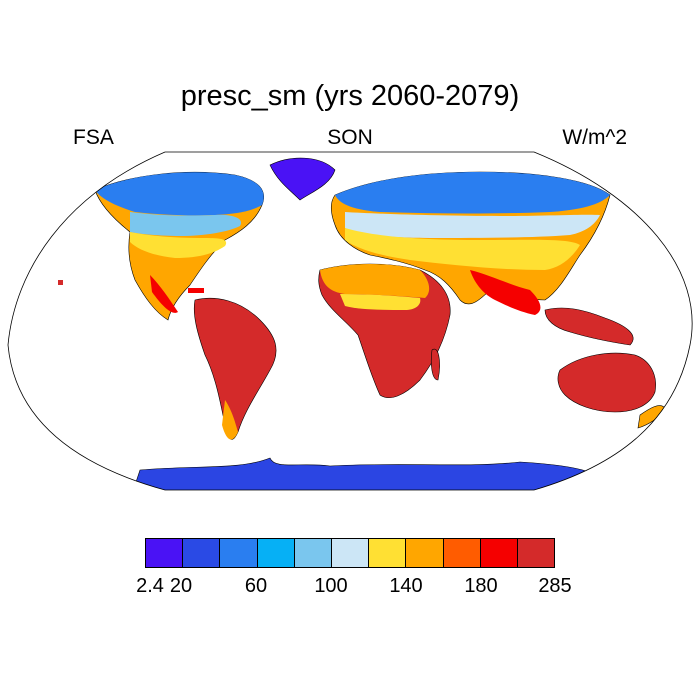  Describe the element at coordinates (594, 137) in the screenshot. I see `units-label: W/m^2` at that location.